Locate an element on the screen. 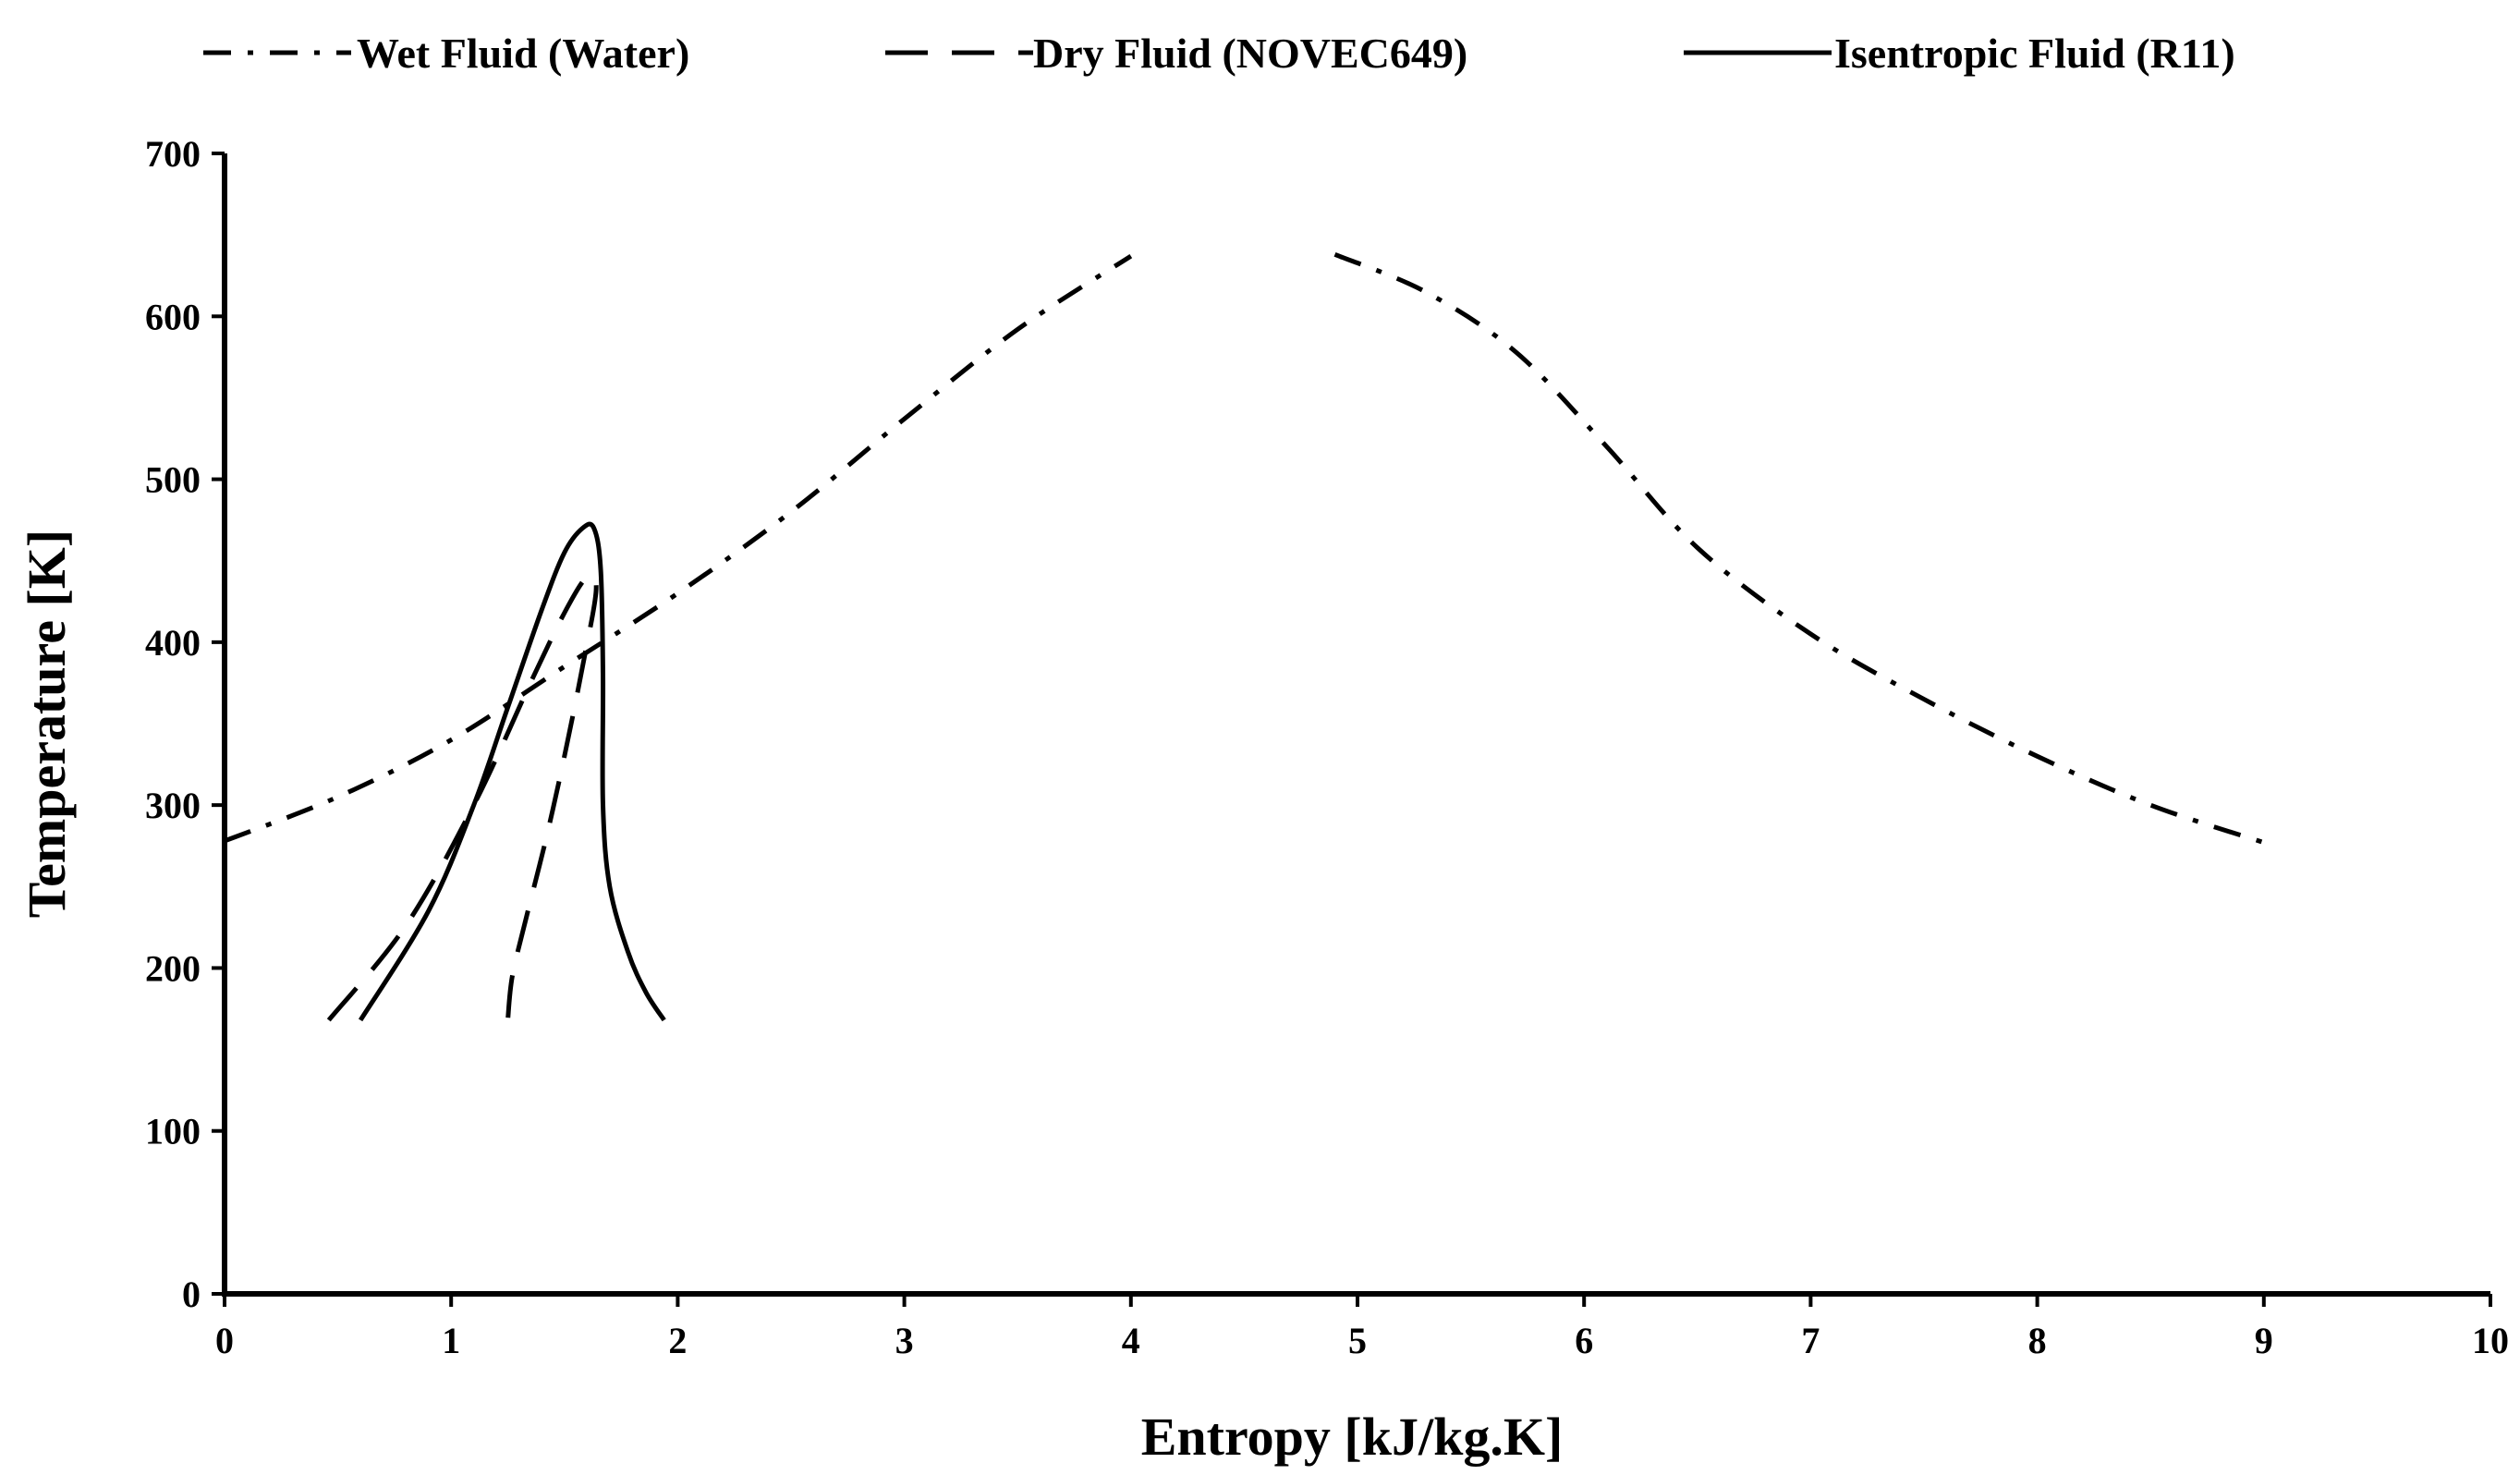 This screenshot has width=2520, height=1475. x-tick-label-0: 0 is located at coordinates (224, 1340).